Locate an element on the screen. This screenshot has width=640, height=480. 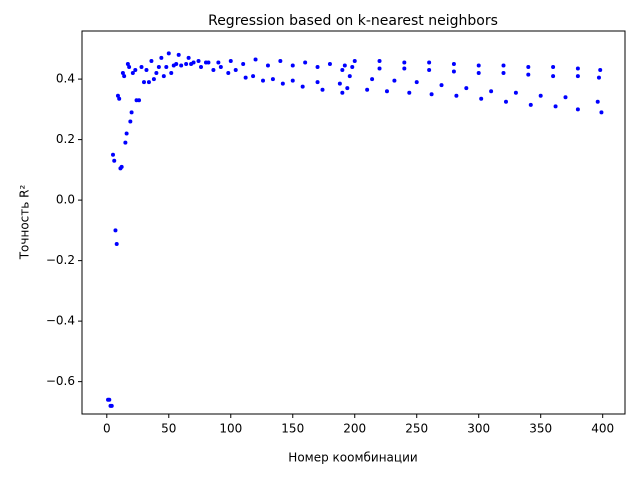
x-tick-label: 50 is located at coordinates (168, 429).